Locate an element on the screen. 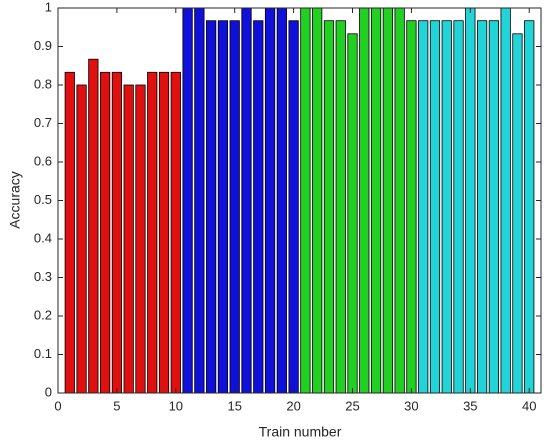 Image resolution: width=550 pixels, height=448 pixels. y-tick-label: 0 is located at coordinates (48, 391).